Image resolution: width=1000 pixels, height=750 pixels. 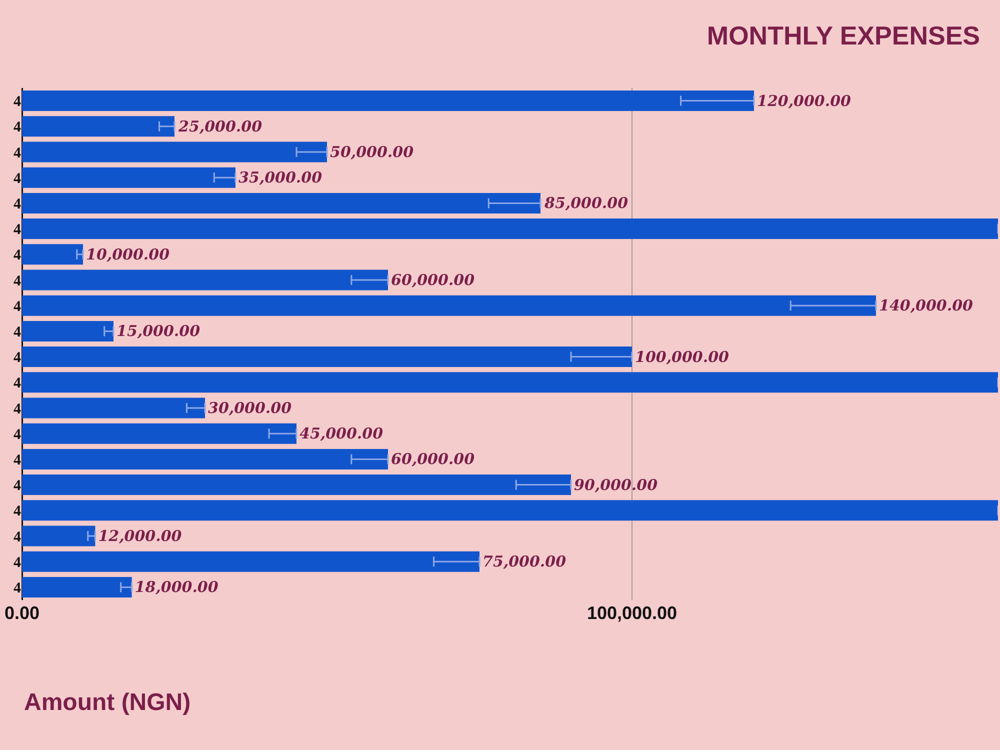 I want to click on data-label: 35,000.00, so click(x=280, y=177).